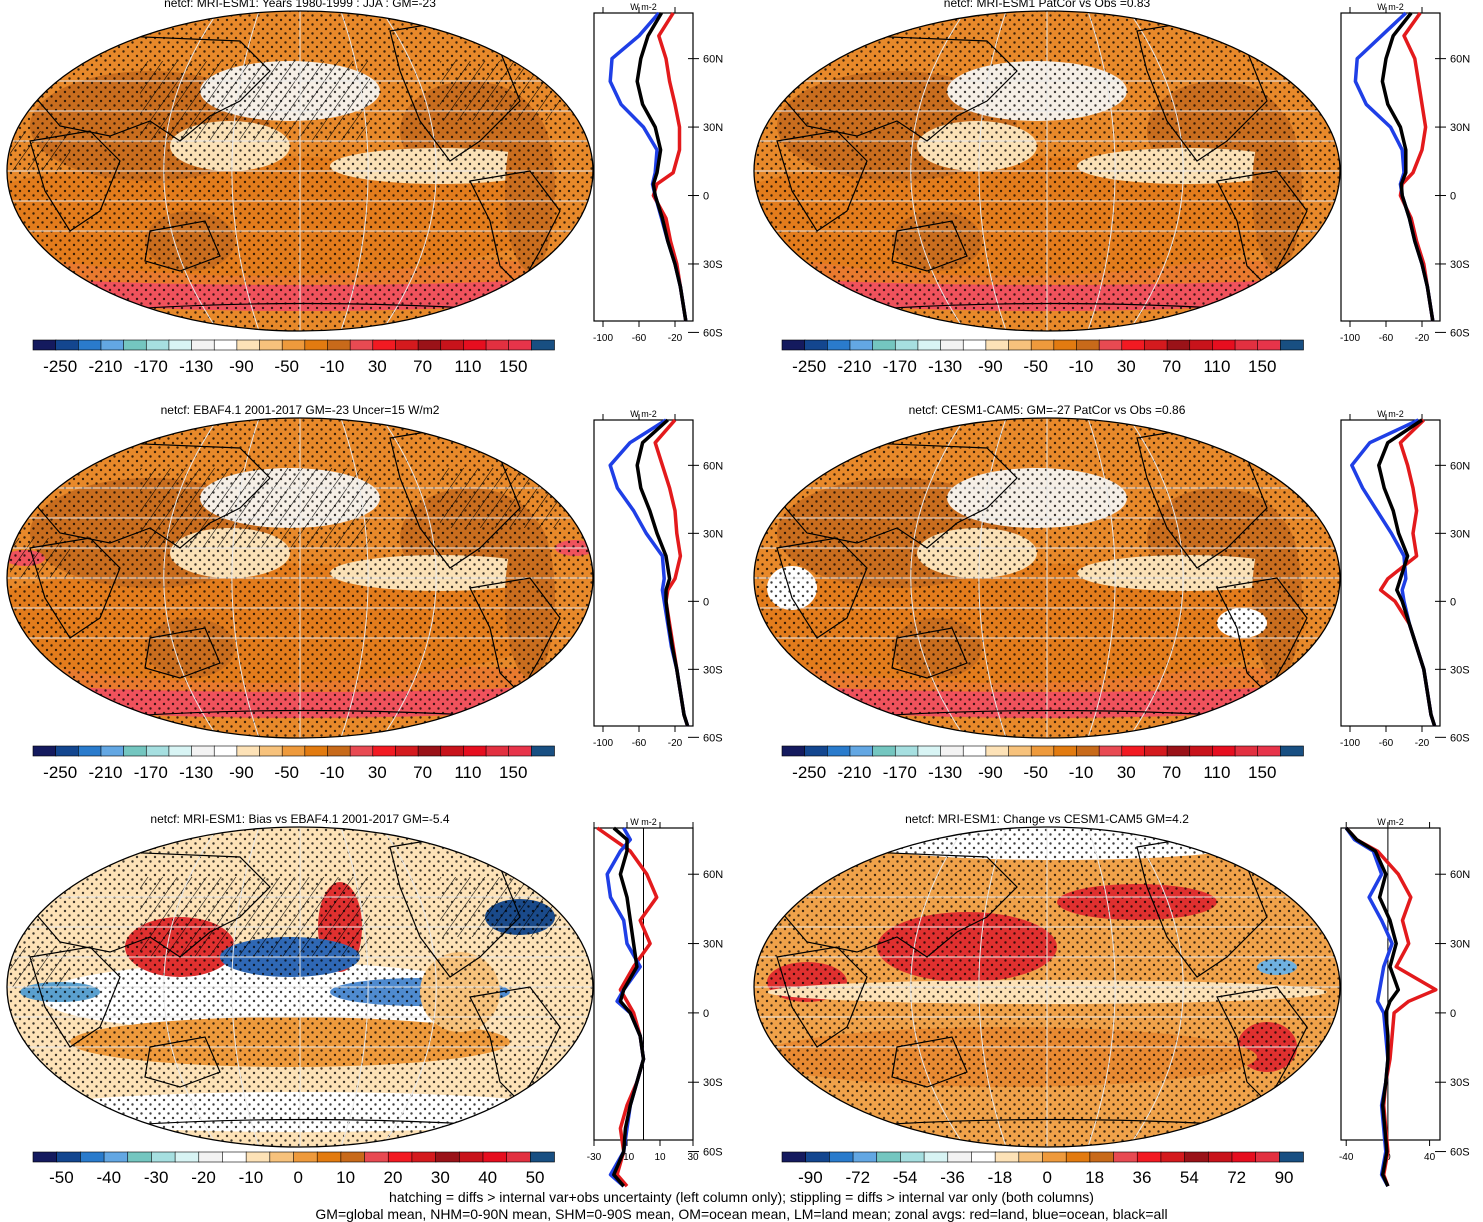 The image size is (1483, 1222). I want to click on colorbar-label: 54, so click(1189, 1177).